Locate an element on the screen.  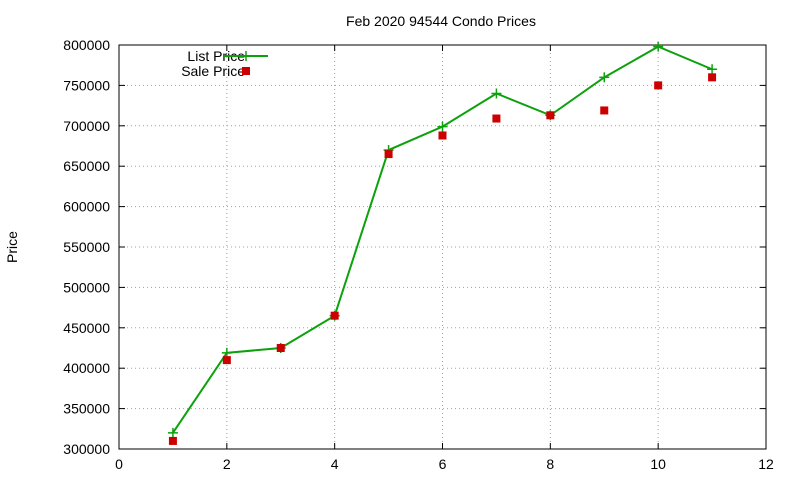
legend-label: Sale Price is located at coordinates (213, 71).